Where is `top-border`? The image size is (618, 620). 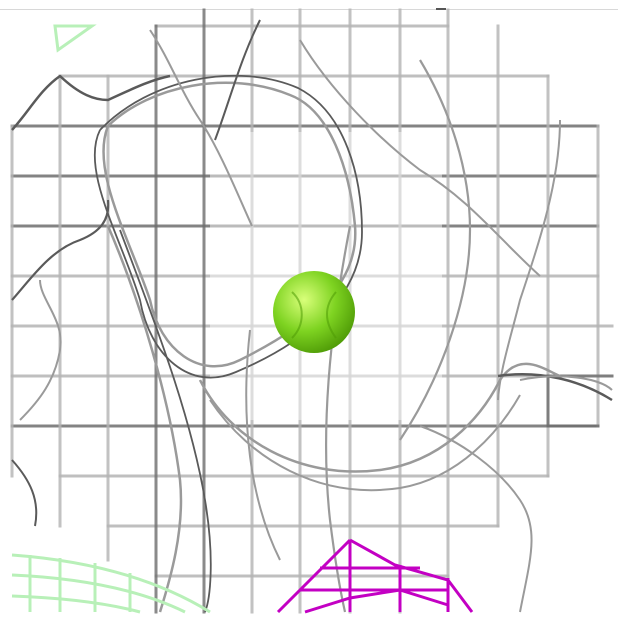 top-border is located at coordinates (309, 9).